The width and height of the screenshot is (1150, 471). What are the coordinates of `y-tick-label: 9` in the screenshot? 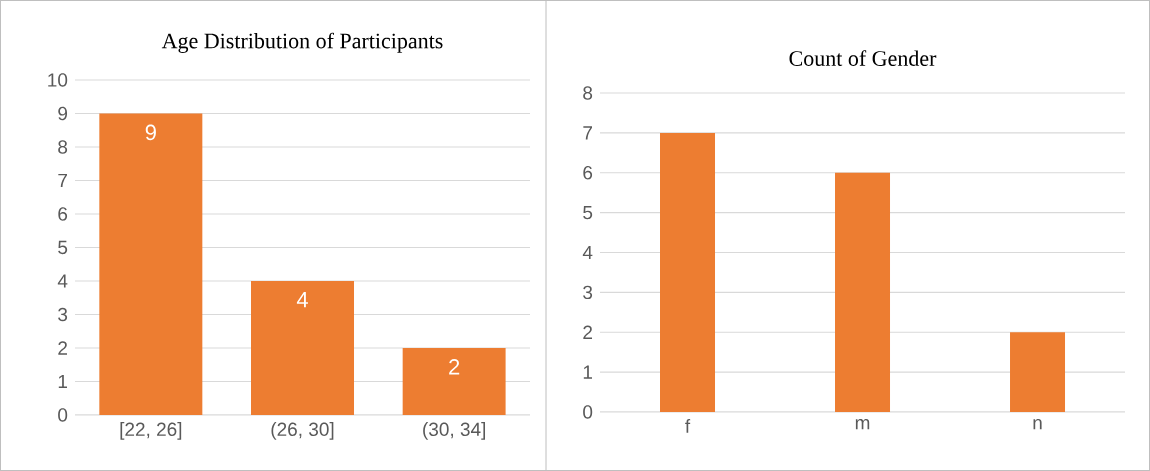 It's located at (63, 113).